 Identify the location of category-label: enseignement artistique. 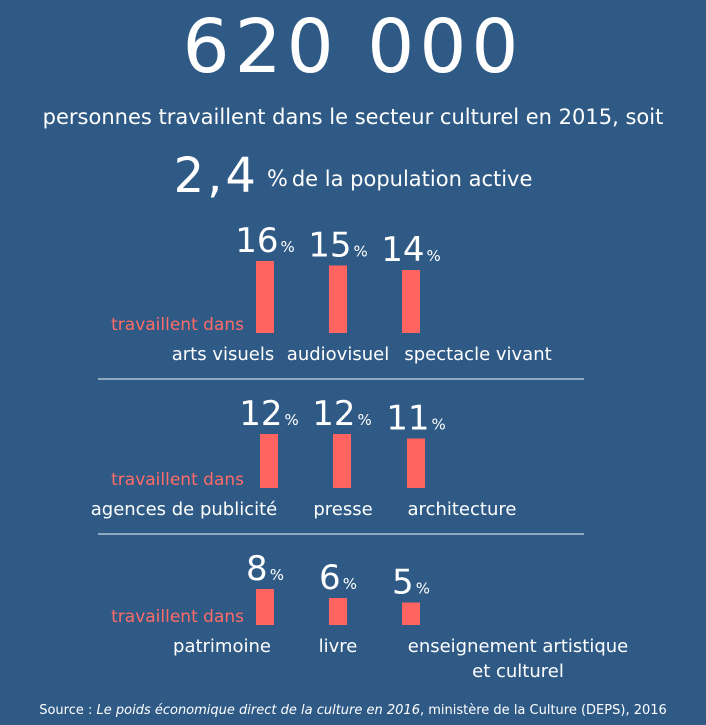
(518, 646).